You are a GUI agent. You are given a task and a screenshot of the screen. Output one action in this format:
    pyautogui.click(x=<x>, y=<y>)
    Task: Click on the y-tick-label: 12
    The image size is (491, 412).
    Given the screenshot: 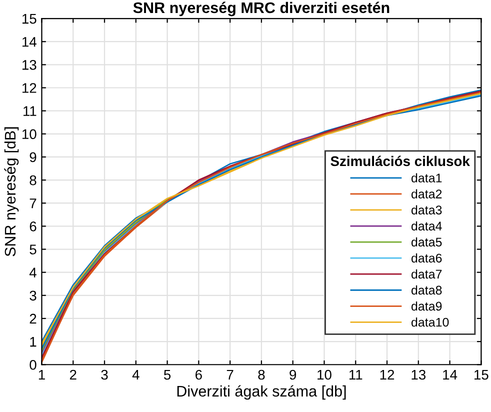 What is the action you would take?
    pyautogui.click(x=29, y=88)
    